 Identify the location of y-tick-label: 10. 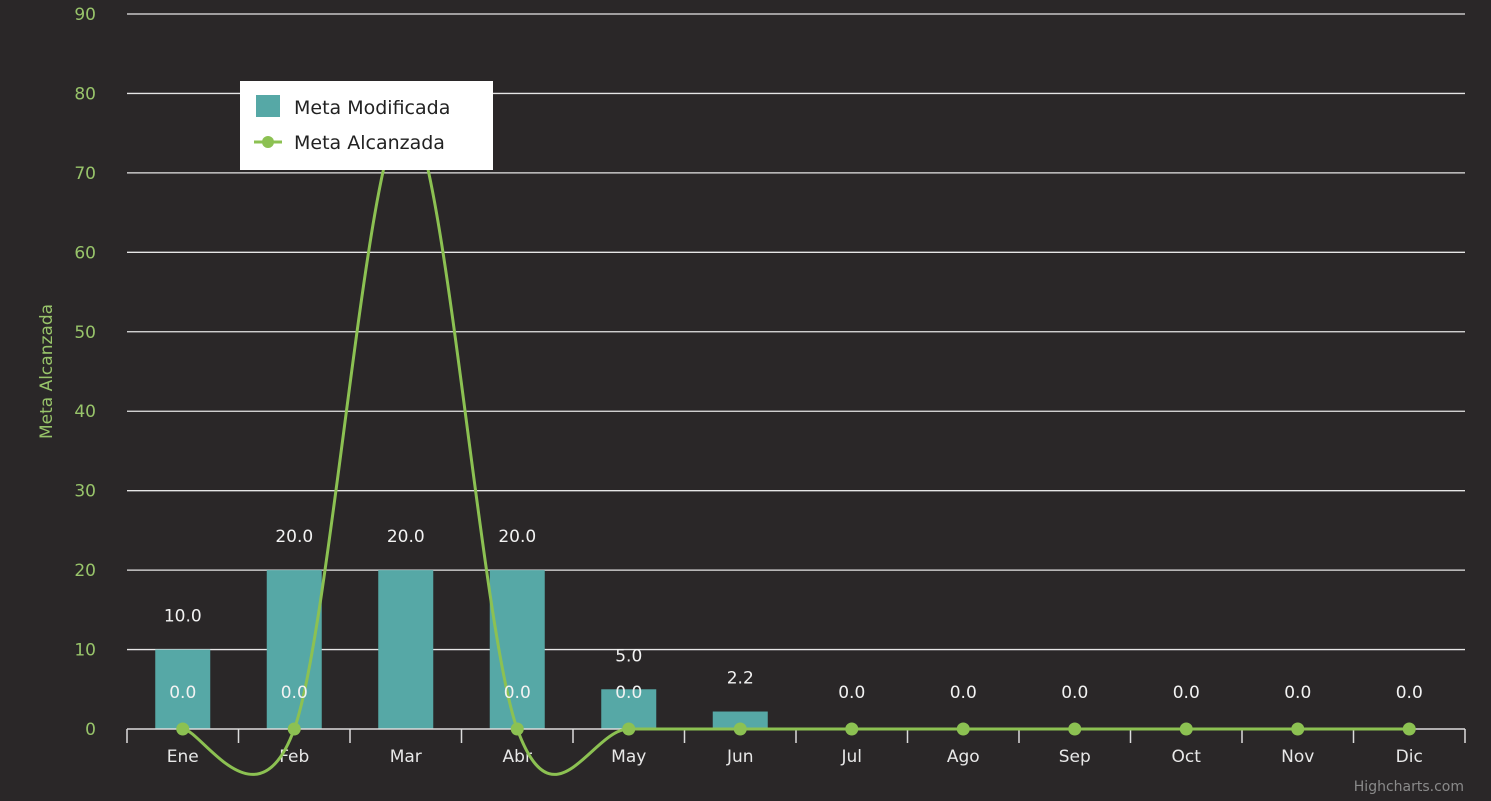
(85, 651).